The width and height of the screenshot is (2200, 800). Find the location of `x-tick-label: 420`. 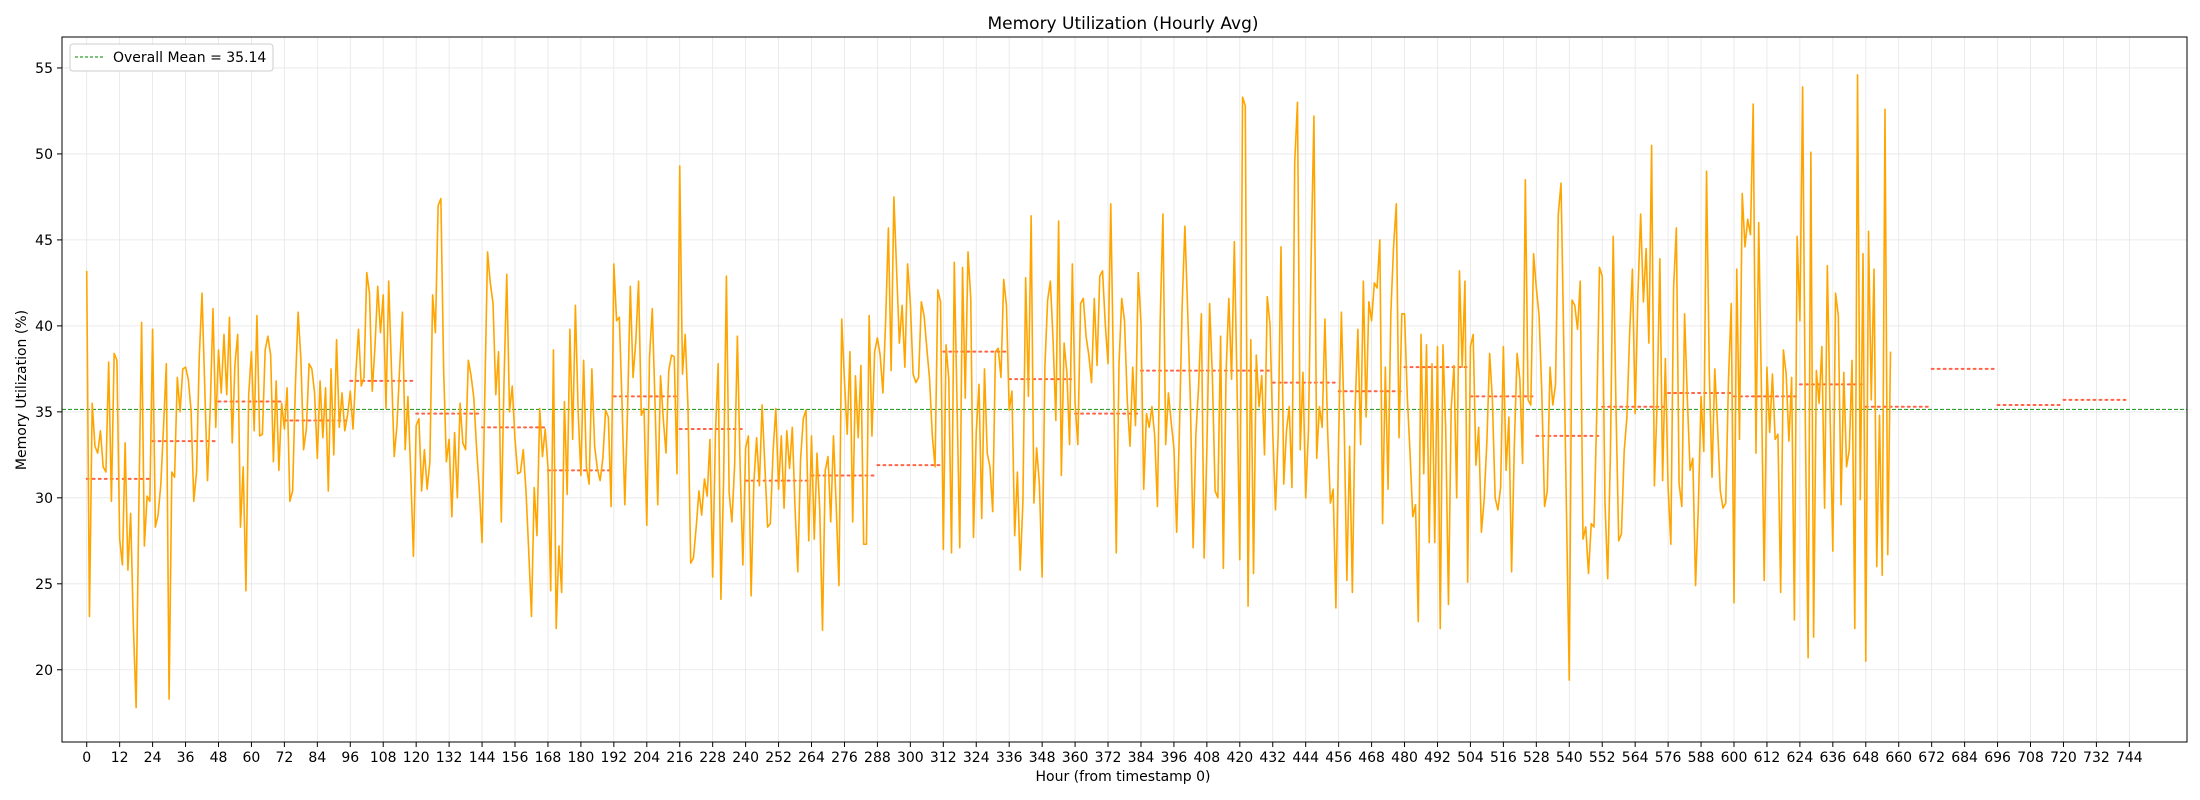

x-tick-label: 420 is located at coordinates (1239, 758).